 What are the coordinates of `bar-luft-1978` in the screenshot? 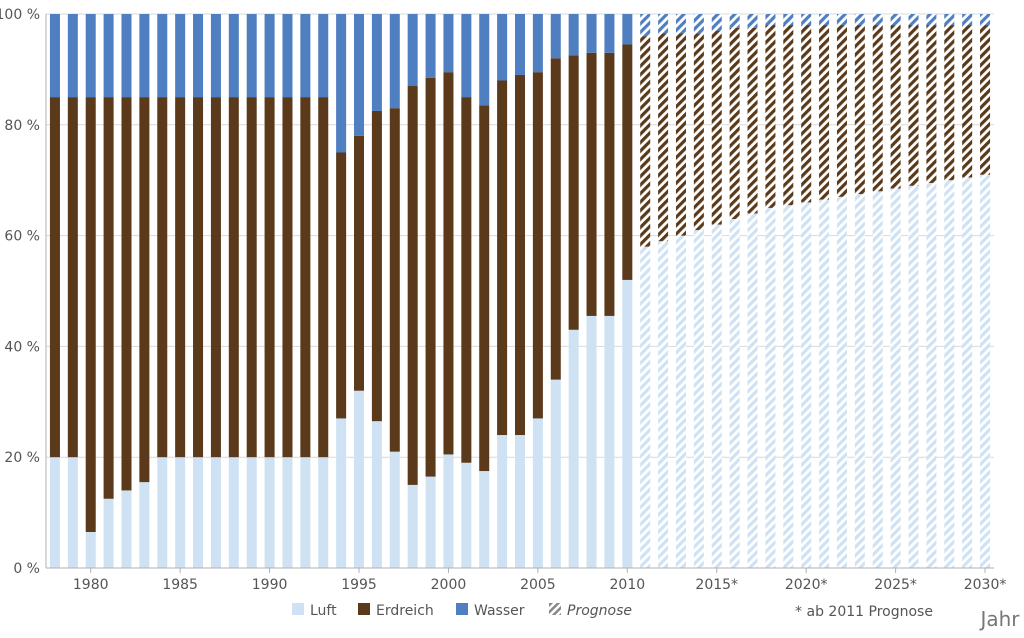 It's located at (54, 512).